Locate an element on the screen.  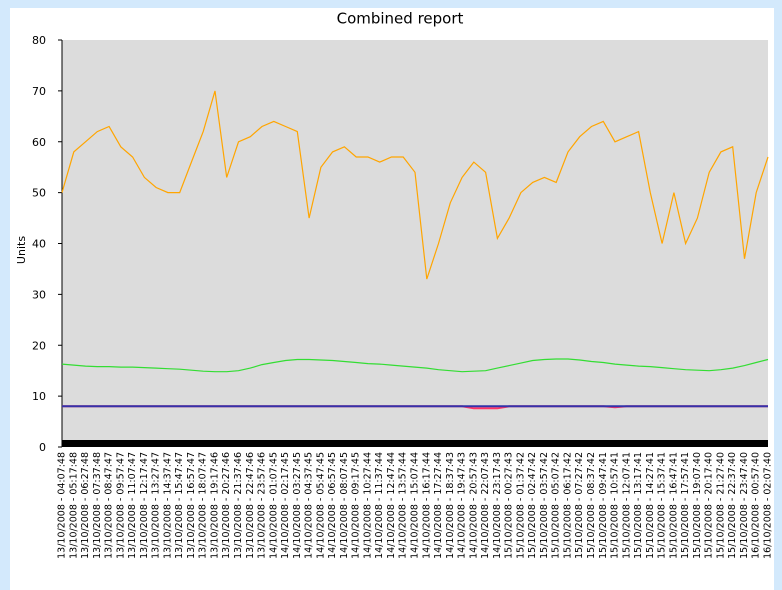
x-tick-band is located at coordinates (415, 443).